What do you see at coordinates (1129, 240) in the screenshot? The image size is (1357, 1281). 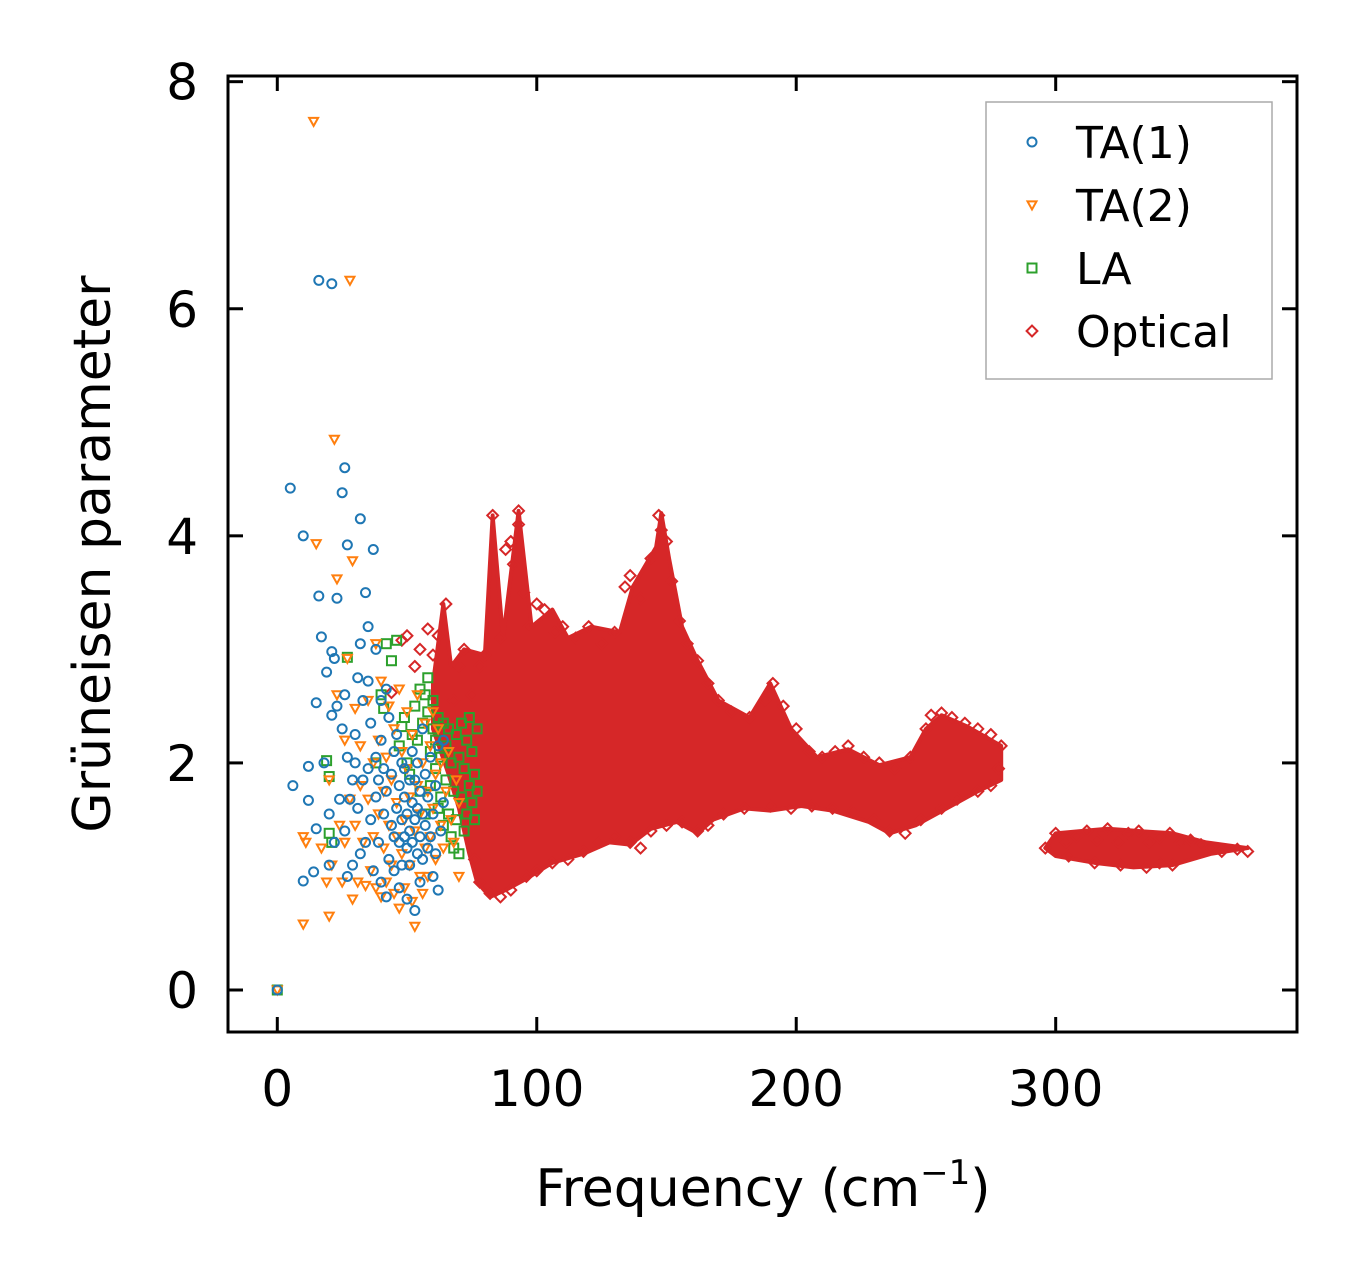 I see `legend: TA(1) TA(2) LA Optical` at bounding box center [1129, 240].